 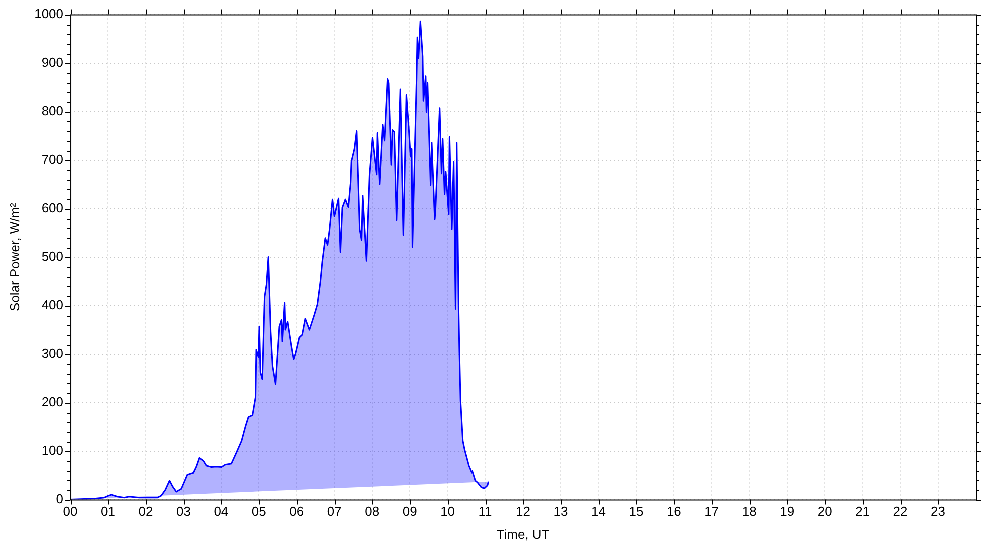 What do you see at coordinates (448, 512) in the screenshot?
I see `x-tick-label: 10` at bounding box center [448, 512].